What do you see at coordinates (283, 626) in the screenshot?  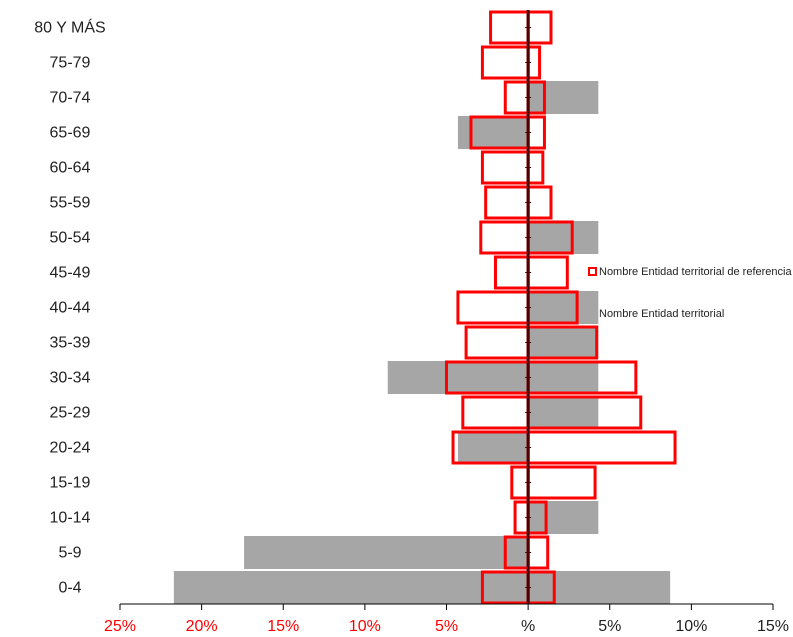 I see `x-tick-label-2: 15%` at bounding box center [283, 626].